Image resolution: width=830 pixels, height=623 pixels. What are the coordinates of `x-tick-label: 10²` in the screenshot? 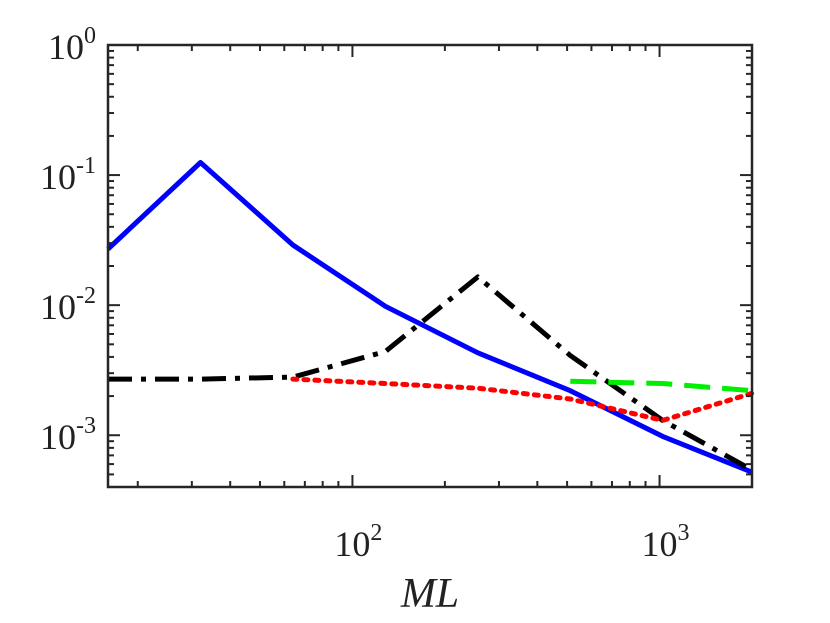 It's located at (358, 542).